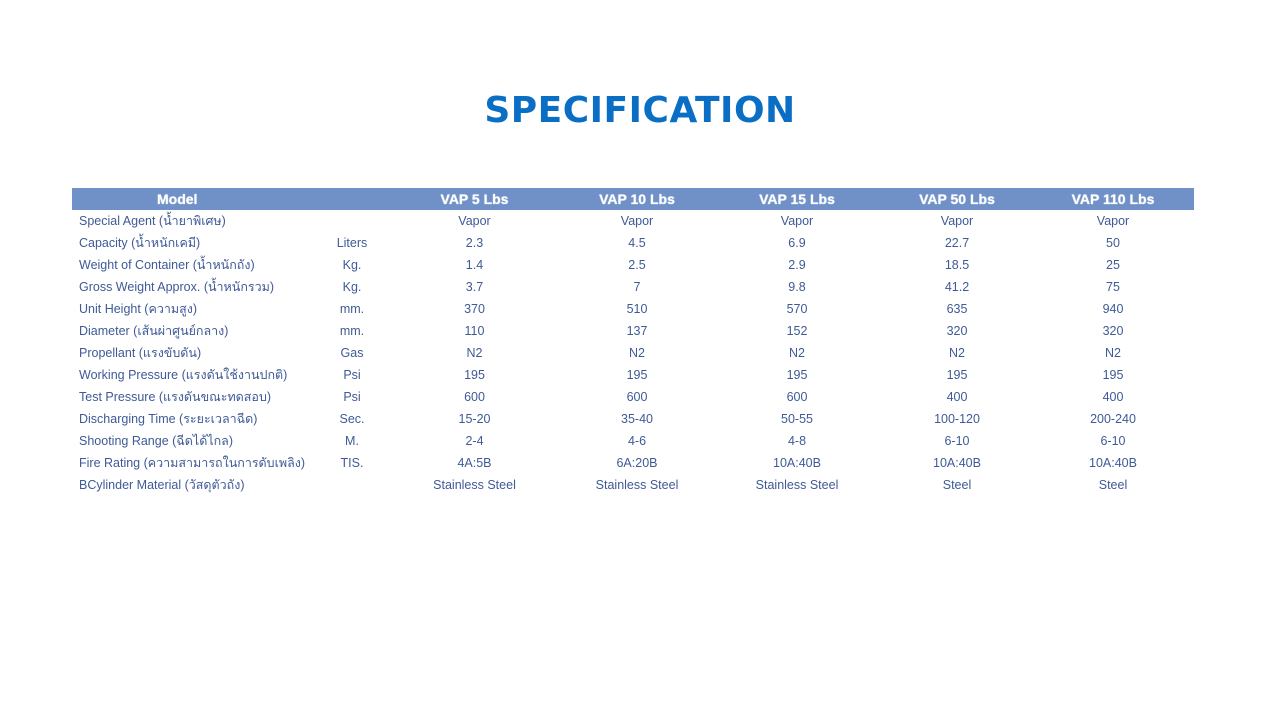 This screenshot has width=1280, height=720. Describe the element at coordinates (637, 441) in the screenshot. I see `row-value: 4-6` at that location.